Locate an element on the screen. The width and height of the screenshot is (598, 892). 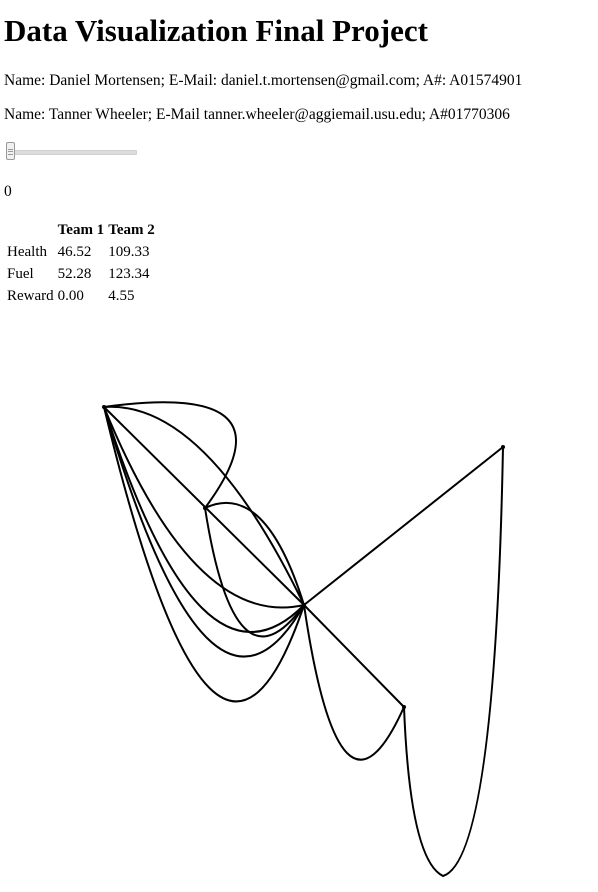
table-row-health: Health 46.52 109.33 is located at coordinates (81, 252).